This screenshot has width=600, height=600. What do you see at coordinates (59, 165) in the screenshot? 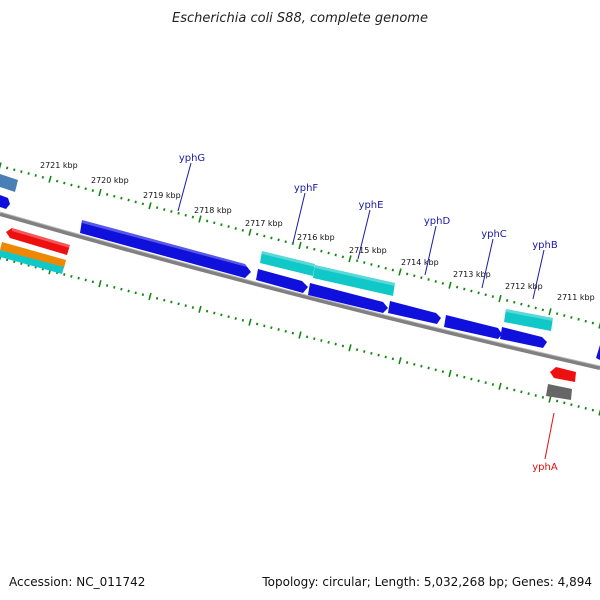
I see `kbp-label: 2721 kbp` at bounding box center [59, 165].